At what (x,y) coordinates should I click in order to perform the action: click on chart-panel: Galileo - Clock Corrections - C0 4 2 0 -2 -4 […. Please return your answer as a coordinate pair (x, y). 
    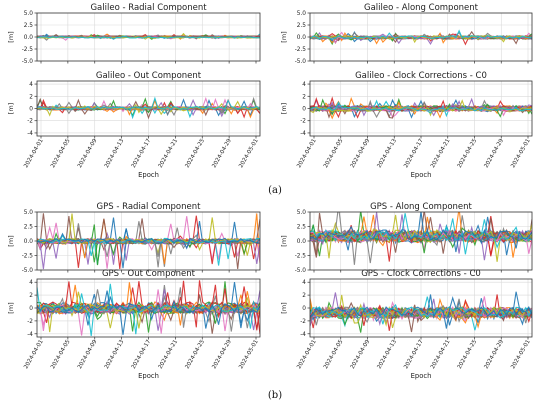
    Looking at the image, I should click on (406, 125).